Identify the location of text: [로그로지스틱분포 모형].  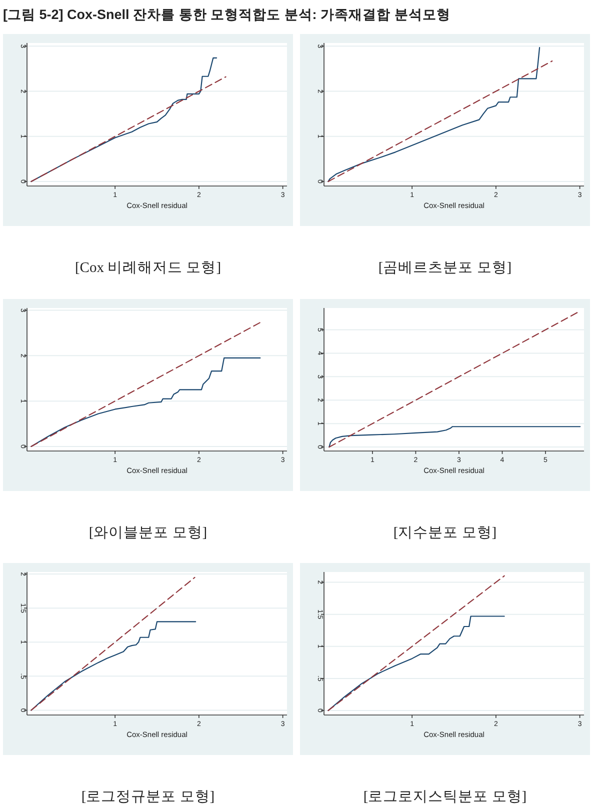
(445, 797).